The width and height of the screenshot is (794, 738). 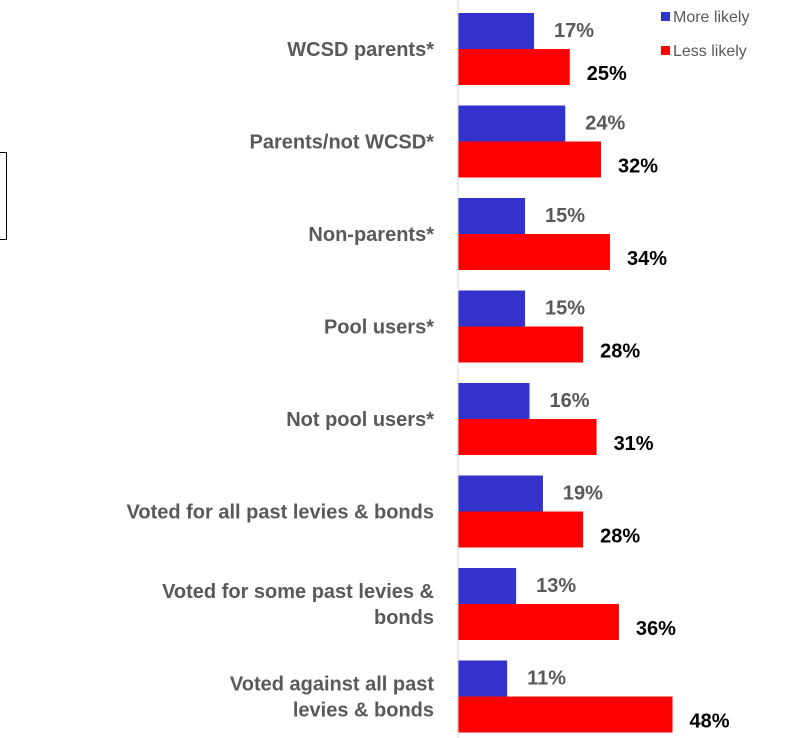 What do you see at coordinates (710, 722) in the screenshot?
I see `data-label-less-likely: 48%` at bounding box center [710, 722].